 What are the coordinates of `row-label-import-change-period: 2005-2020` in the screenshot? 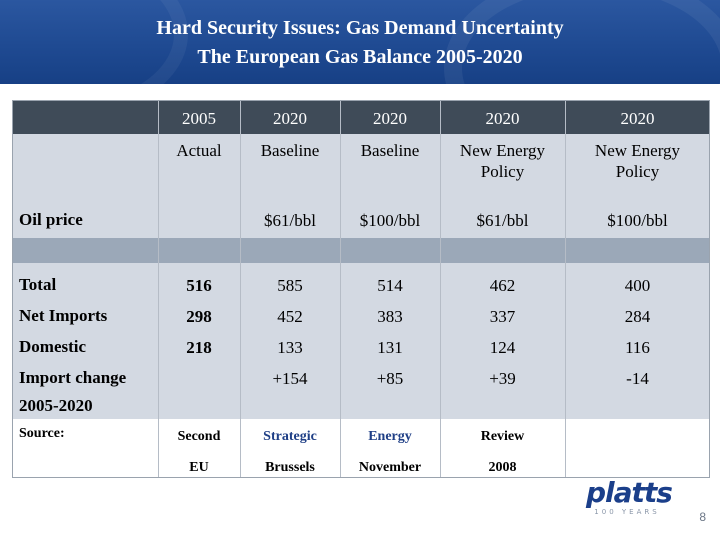 It's located at (56, 405).